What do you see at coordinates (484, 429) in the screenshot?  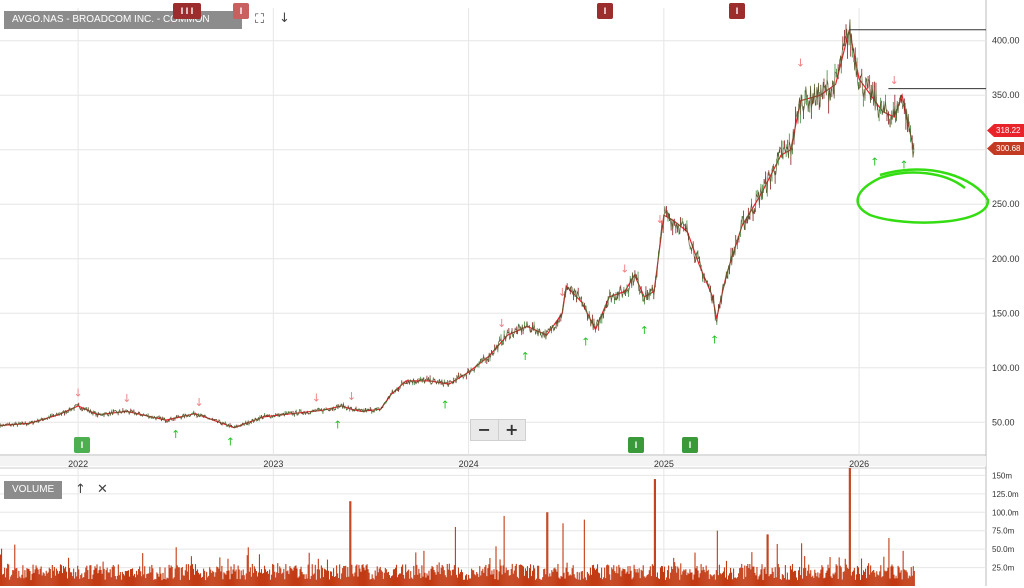 I see `zoom-out-button: −` at bounding box center [484, 429].